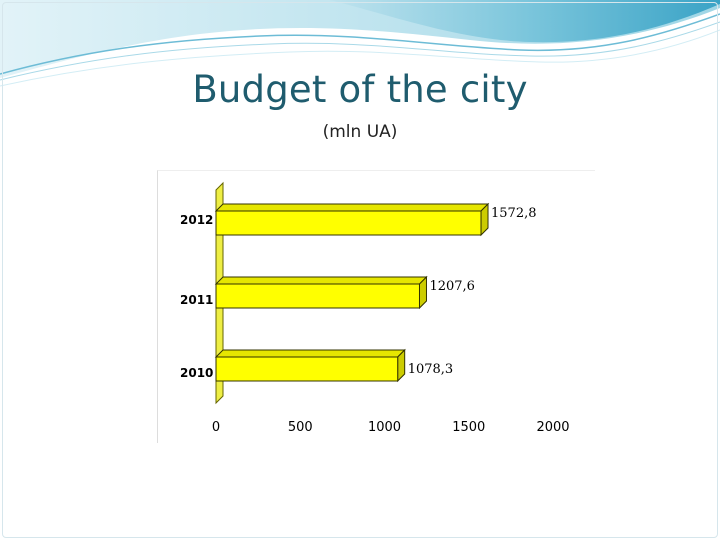 This screenshot has height=540, width=720. Describe the element at coordinates (431, 369) in the screenshot. I see `value-label-2010: 1078,3` at that location.